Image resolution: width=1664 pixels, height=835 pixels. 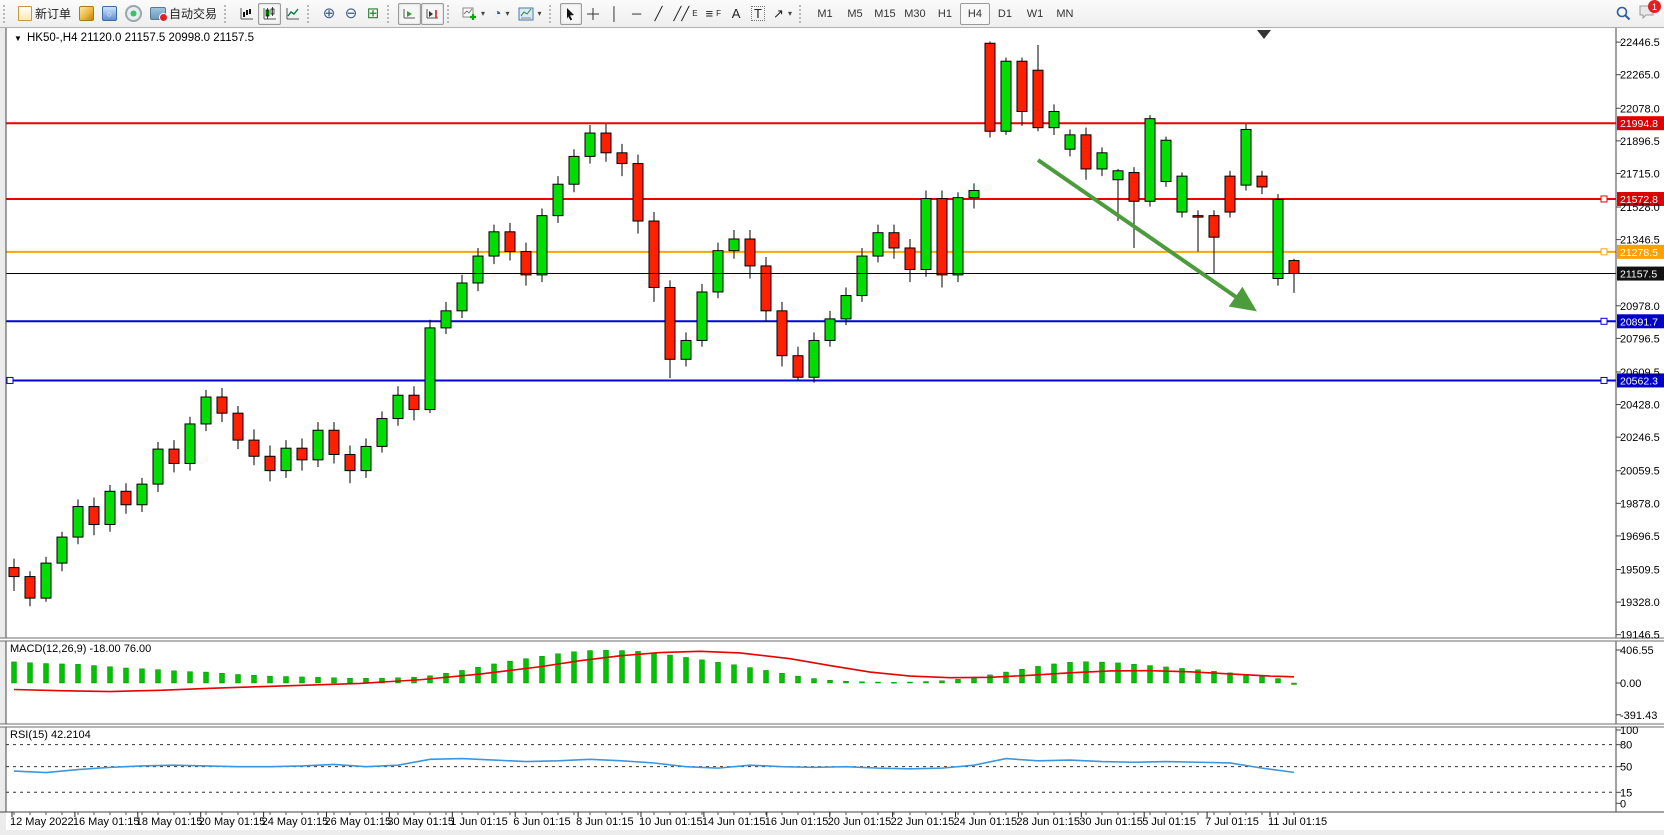 I want to click on timeframe-m5: M5, so click(x=855, y=13).